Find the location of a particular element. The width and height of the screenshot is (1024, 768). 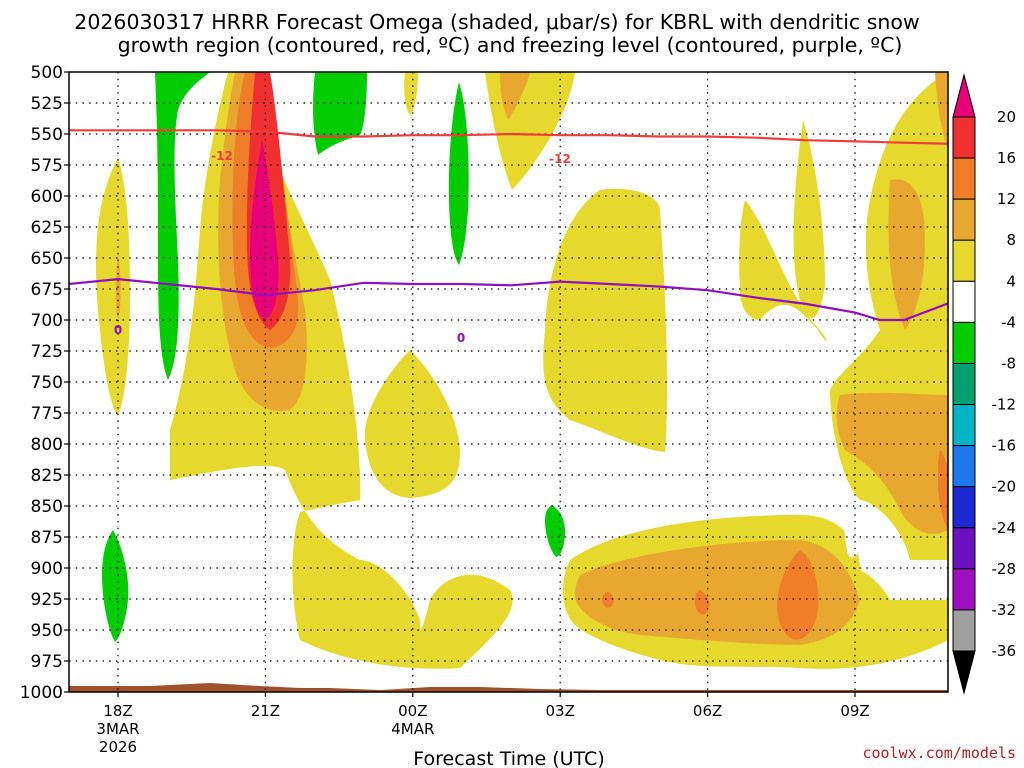

y-tick-label: 575 is located at coordinates (47, 166).